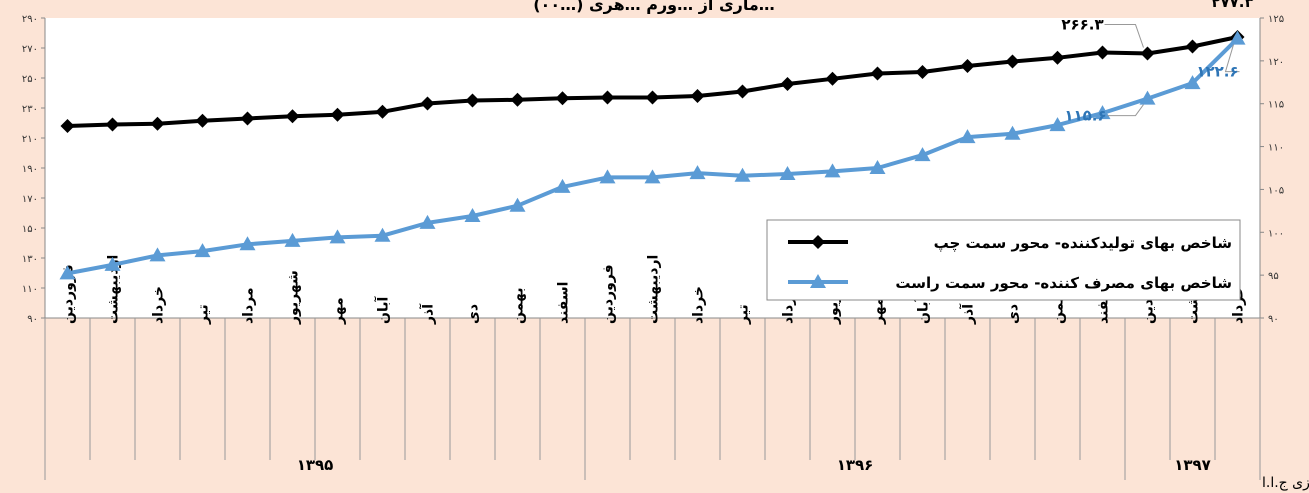  I want to click on category-label: مرداد, so click(249, 305).